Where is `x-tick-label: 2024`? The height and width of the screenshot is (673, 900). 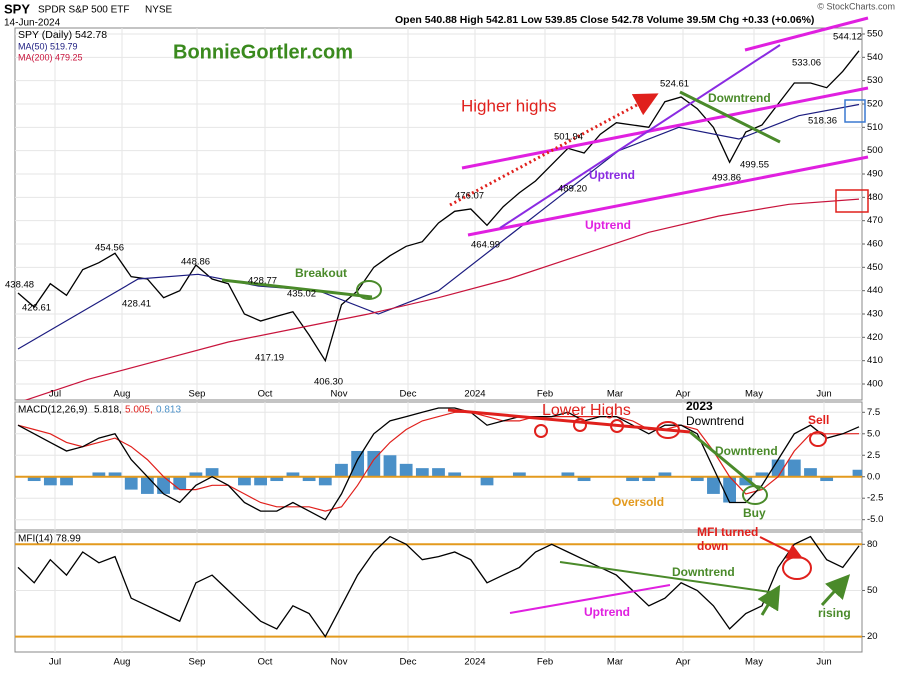
x-tick-label: 2024 is located at coordinates (474, 394).